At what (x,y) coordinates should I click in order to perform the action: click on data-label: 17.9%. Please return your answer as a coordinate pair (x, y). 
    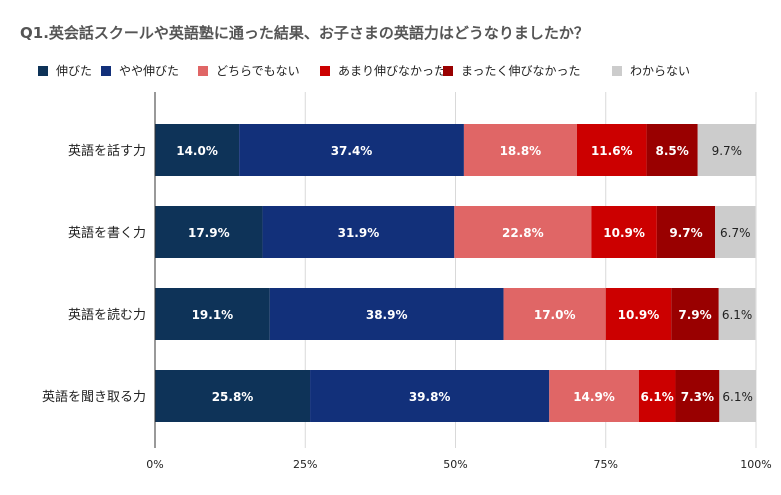
    Looking at the image, I should click on (209, 233).